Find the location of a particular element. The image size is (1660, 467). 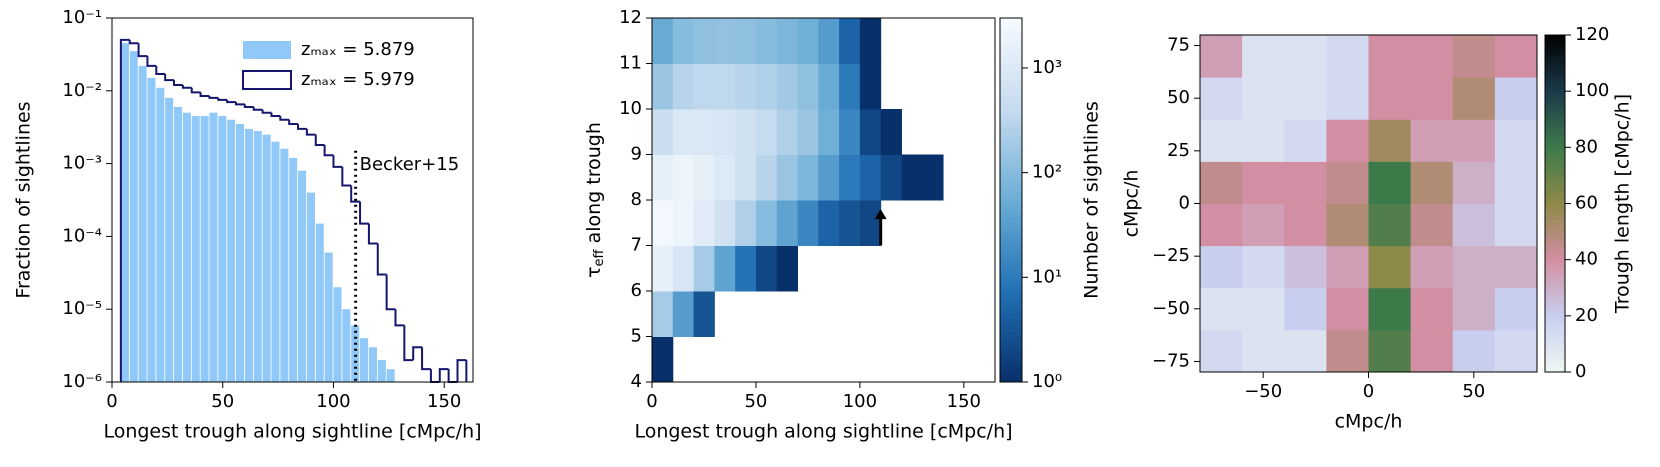

colorbar-tick-label: 10⁰ is located at coordinates (1047, 381).